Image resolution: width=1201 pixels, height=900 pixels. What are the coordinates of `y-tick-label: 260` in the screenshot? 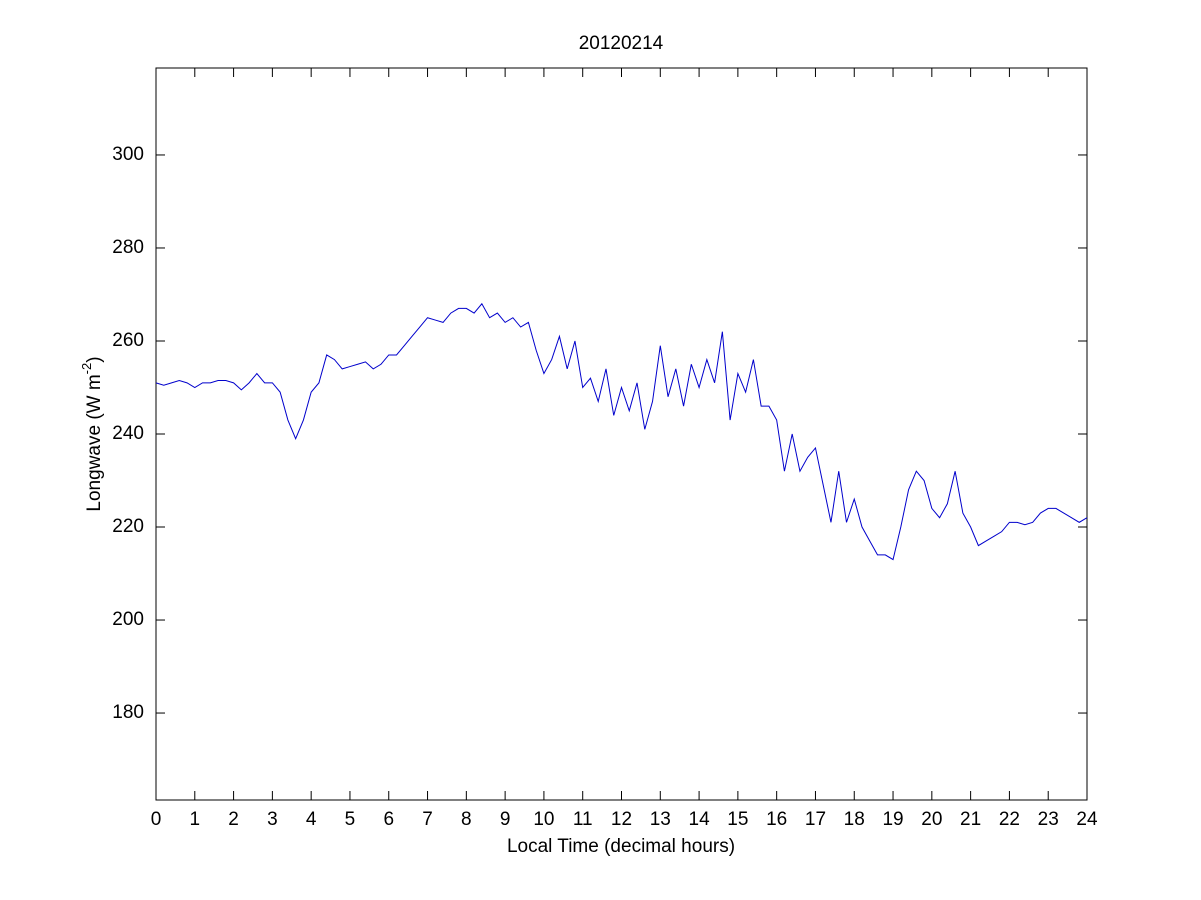 It's located at (128, 340).